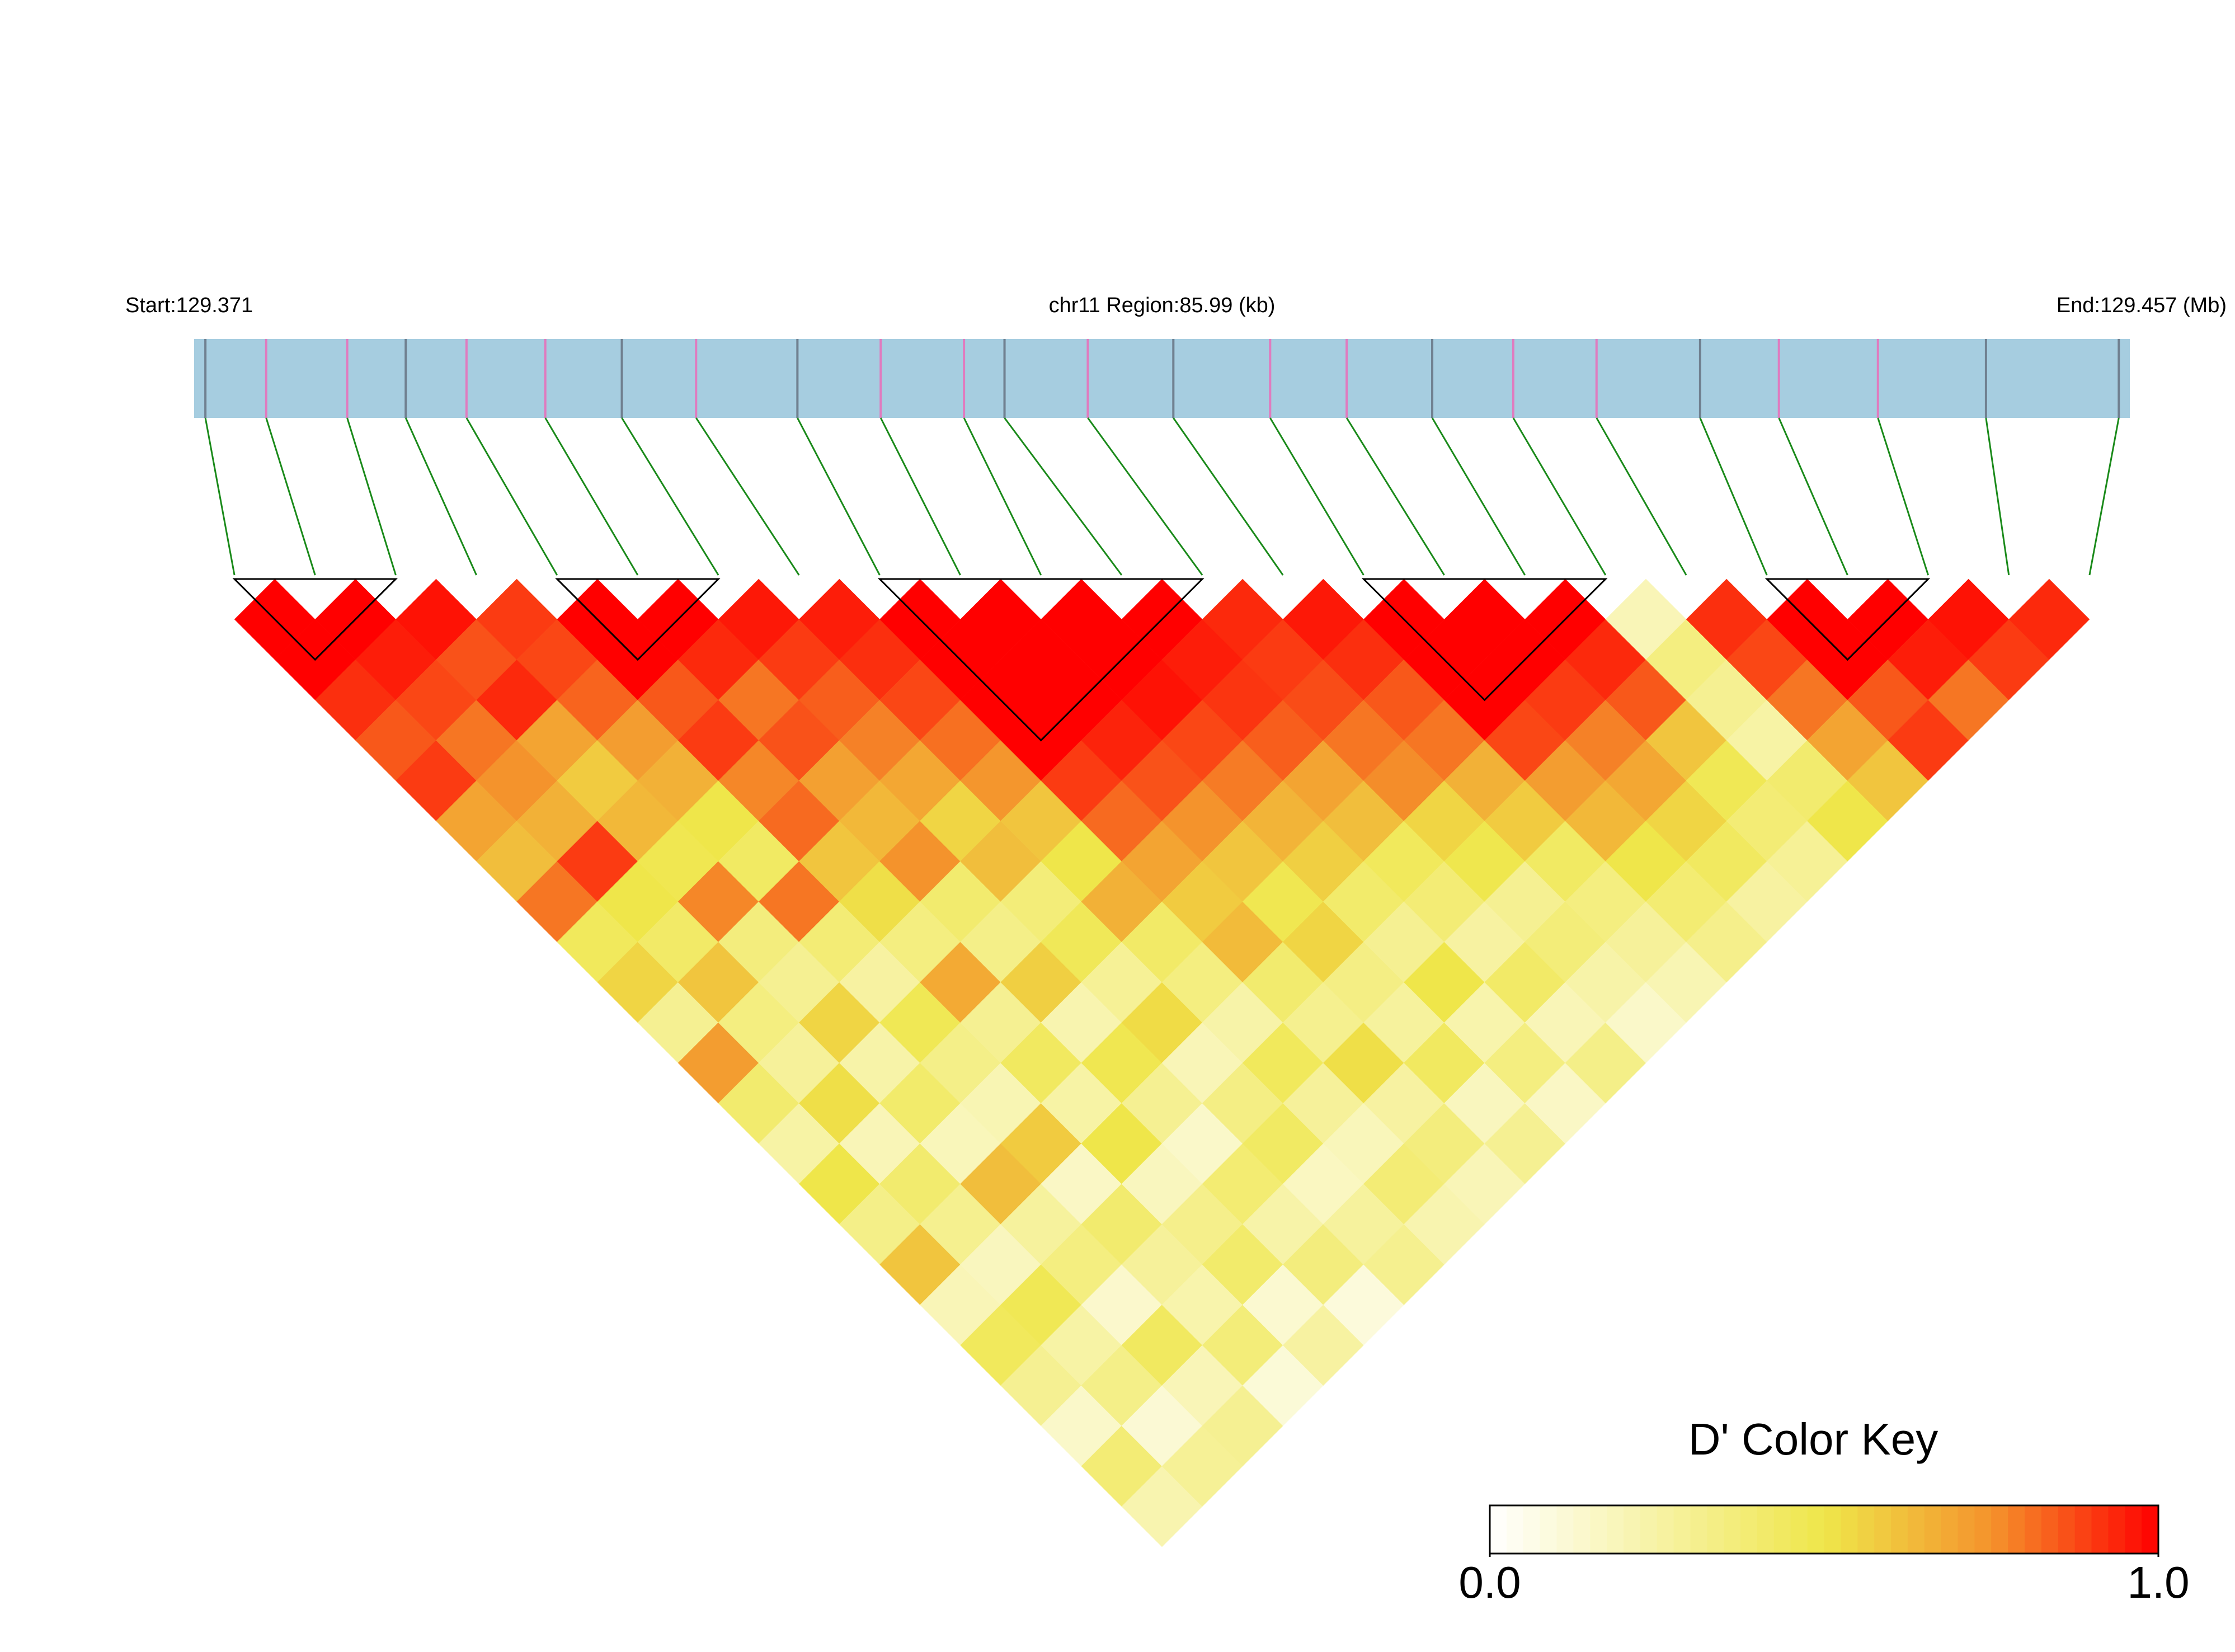 The height and width of the screenshot is (1652, 2235). Describe the element at coordinates (1162, 306) in the screenshot. I see `region-label: chr11 Region:85.99 (kb)` at that location.